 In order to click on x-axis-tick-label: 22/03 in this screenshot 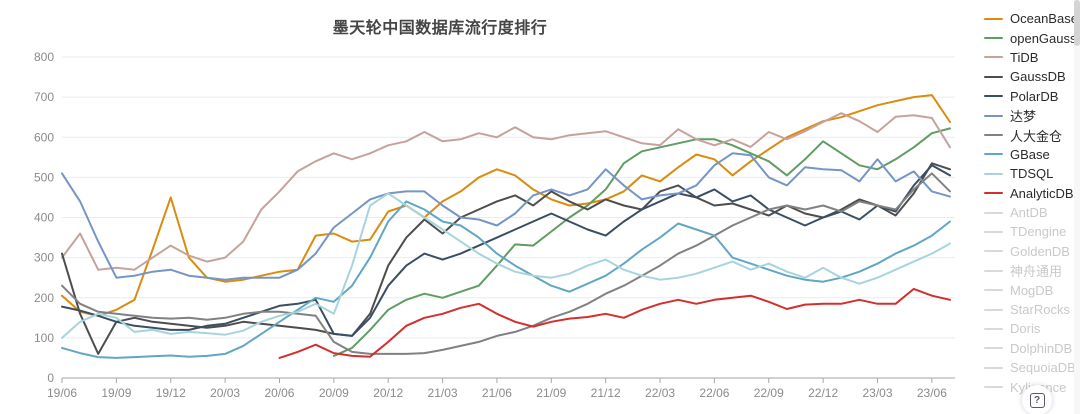, I will do `click(660, 393)`.